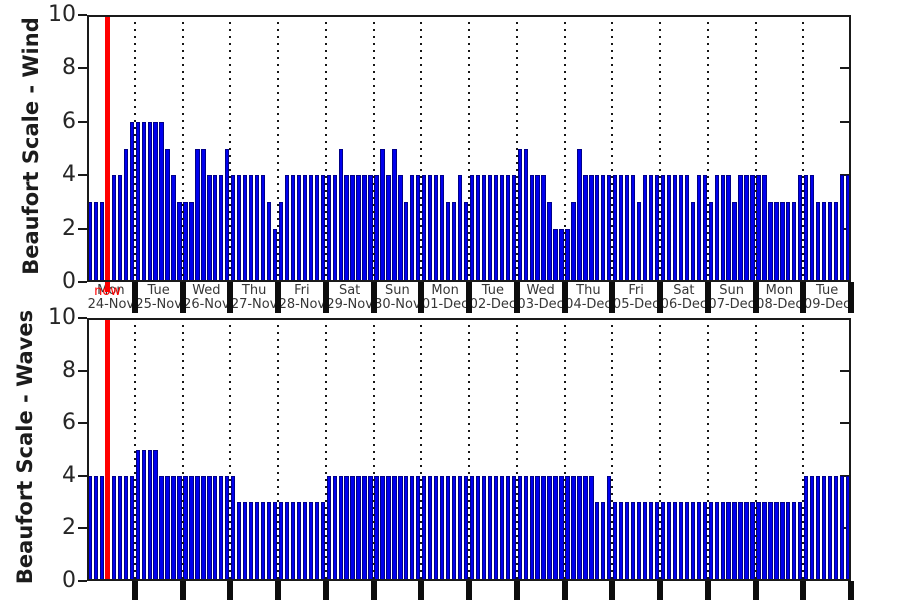 This screenshot has height=600, width=900. What do you see at coordinates (69, 423) in the screenshot?
I see `y-tick-label: 6` at bounding box center [69, 423].